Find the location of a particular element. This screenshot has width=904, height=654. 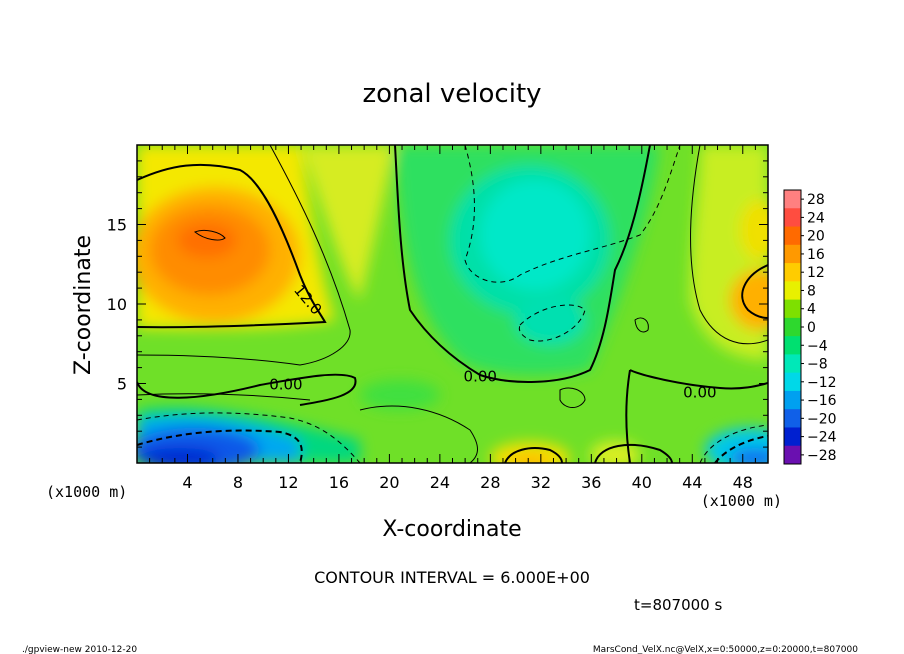

time-label: t=807000 s is located at coordinates (678, 605).